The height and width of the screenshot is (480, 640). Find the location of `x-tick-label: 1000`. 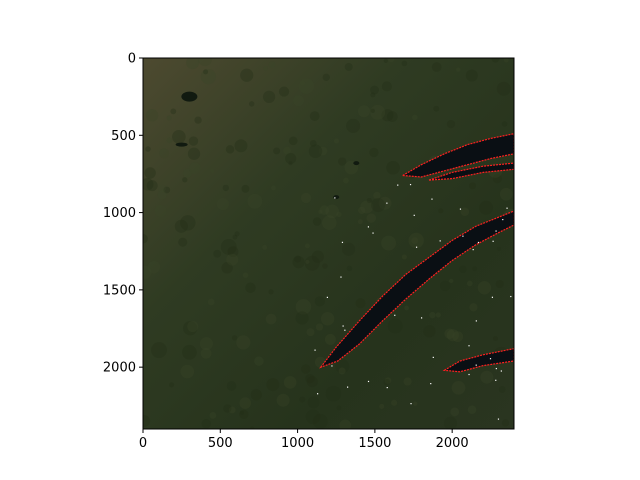

x-tick-label: 1000 is located at coordinates (297, 443).